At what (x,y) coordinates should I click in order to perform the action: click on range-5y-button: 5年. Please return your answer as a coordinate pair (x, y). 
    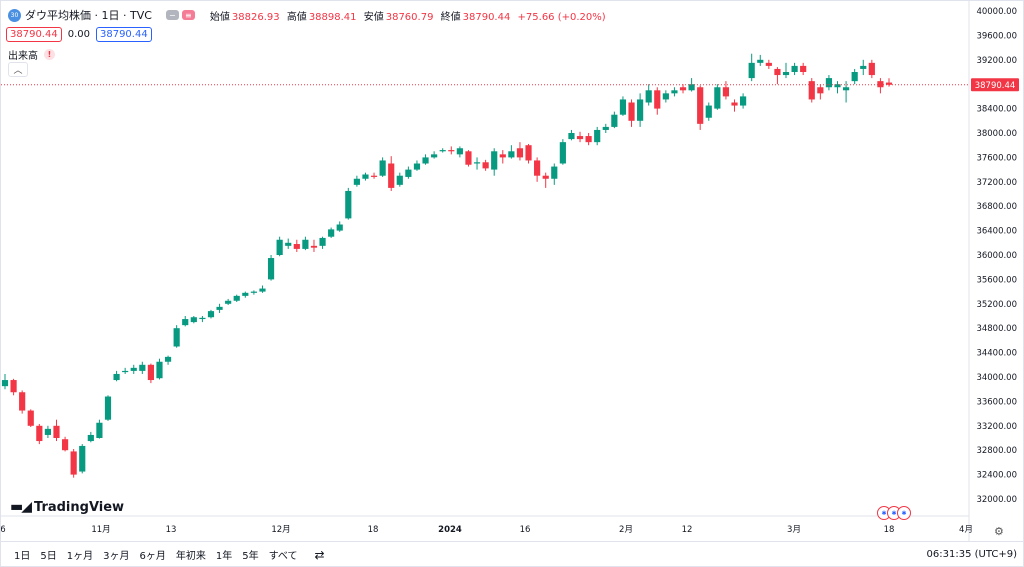
    Looking at the image, I should click on (250, 556).